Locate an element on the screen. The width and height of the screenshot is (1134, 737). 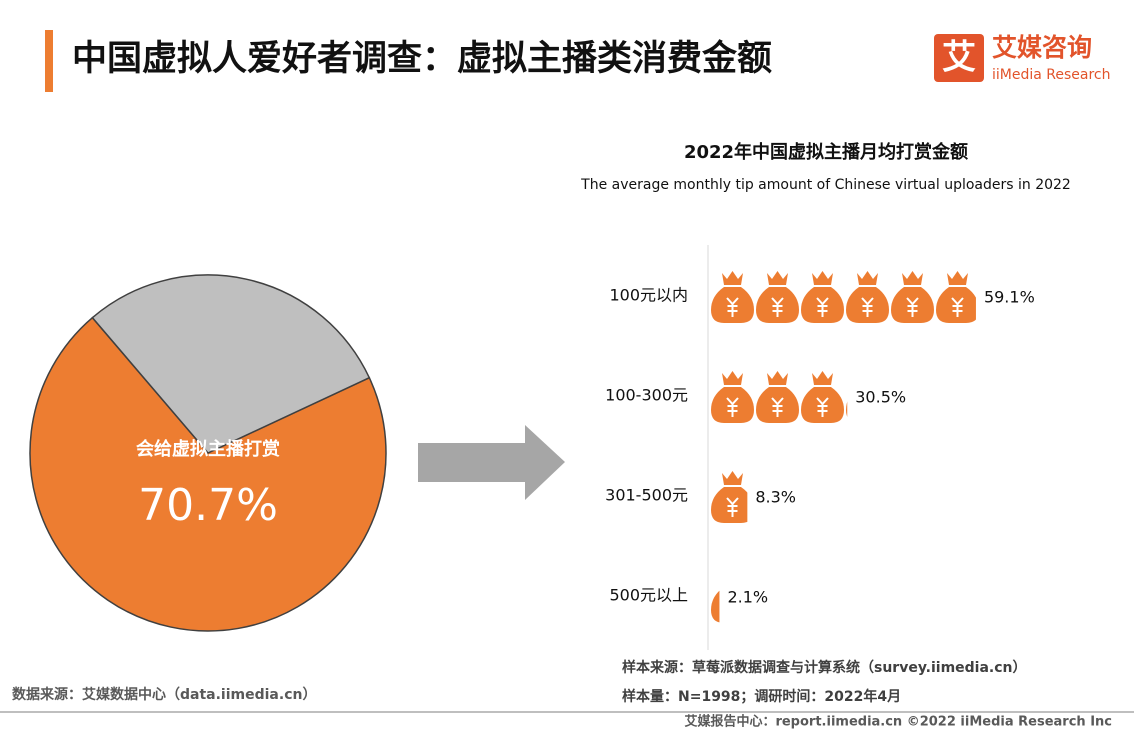
value-label: 8.3% is located at coordinates (775, 497).